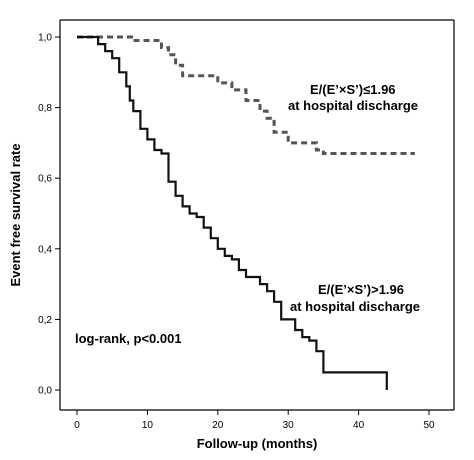  I want to click on x-tick-label: 0, so click(77, 425).